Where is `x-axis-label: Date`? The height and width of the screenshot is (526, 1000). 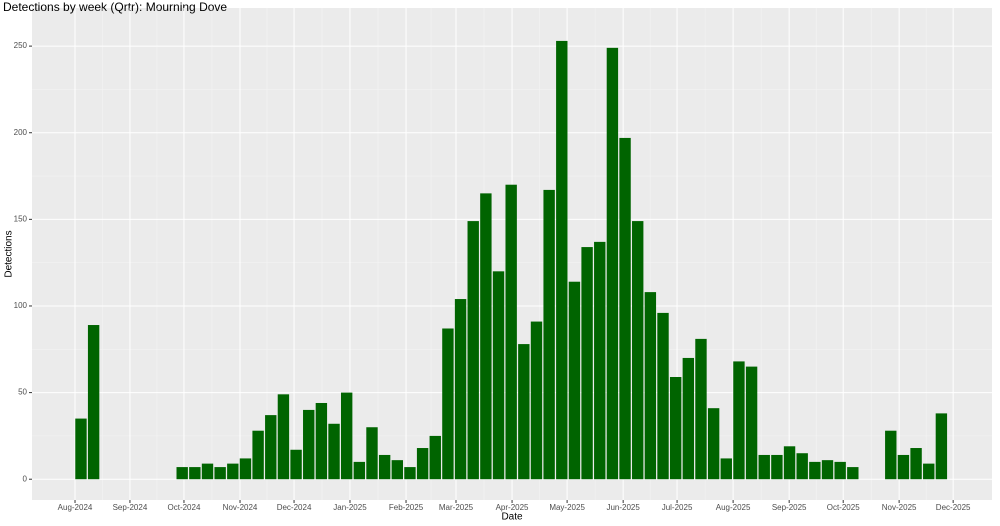 x-axis-label: Date is located at coordinates (512, 517).